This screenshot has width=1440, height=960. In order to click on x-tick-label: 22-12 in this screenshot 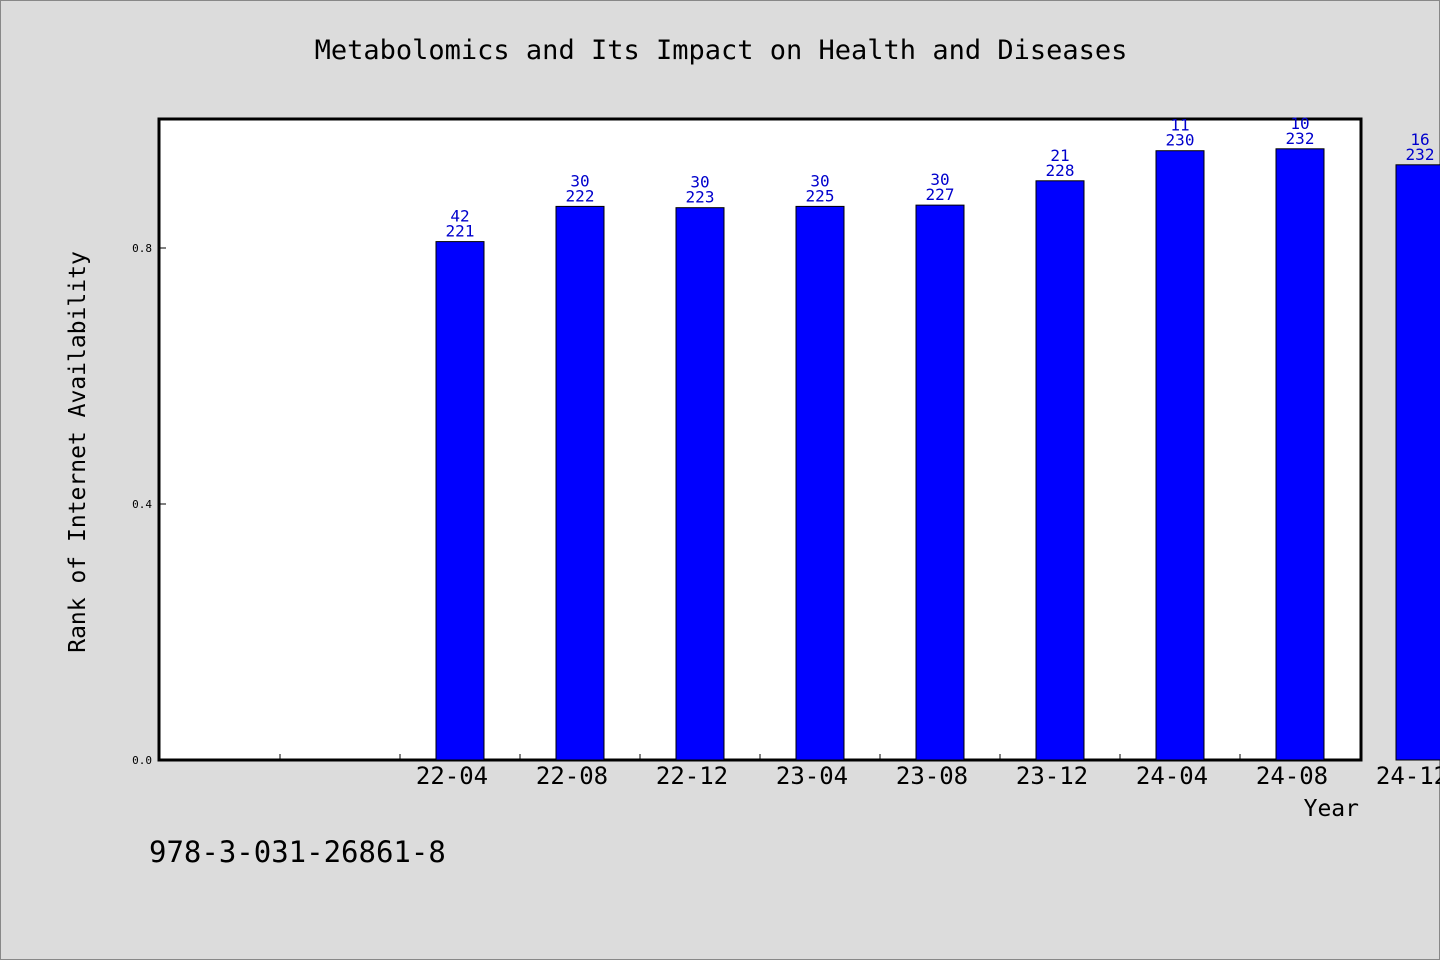, I will do `click(692, 776)`.